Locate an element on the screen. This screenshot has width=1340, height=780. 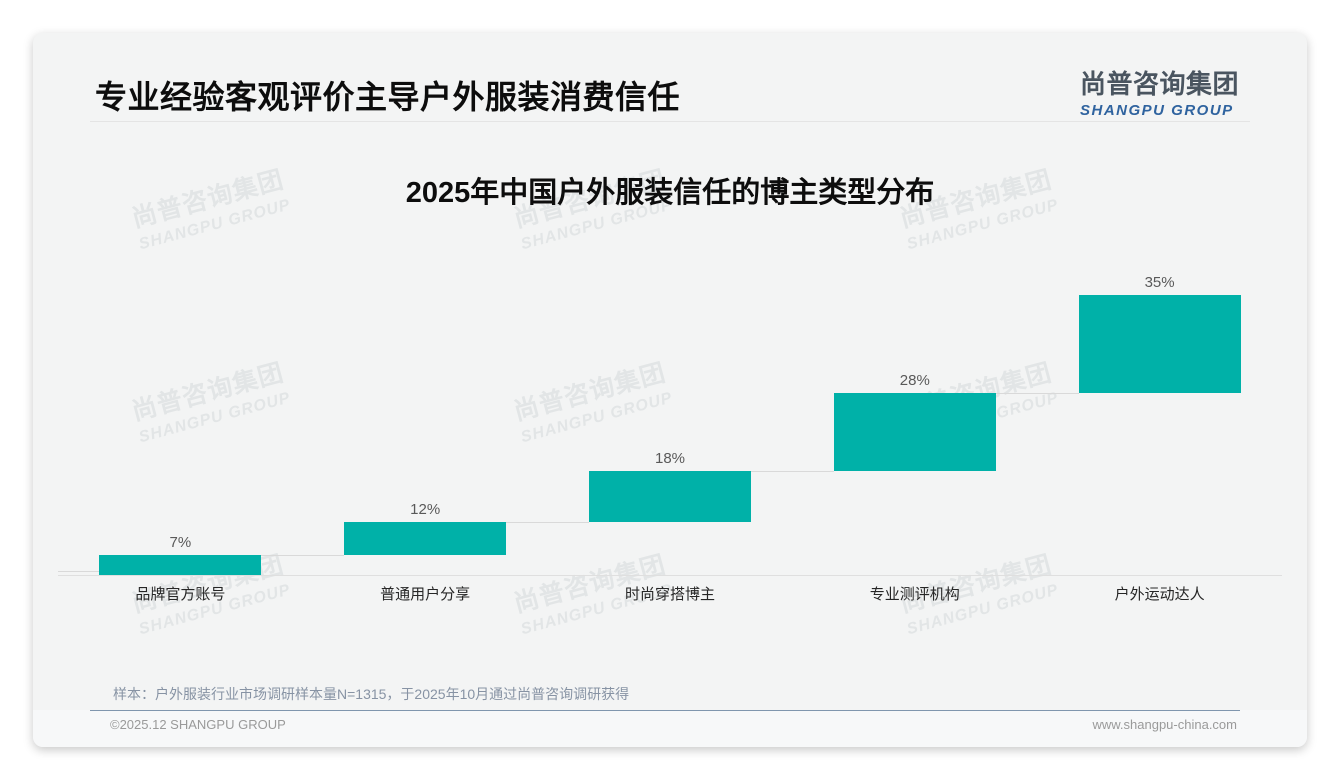
x-axis-label: 时尚穿搭博主 is located at coordinates (669, 594).